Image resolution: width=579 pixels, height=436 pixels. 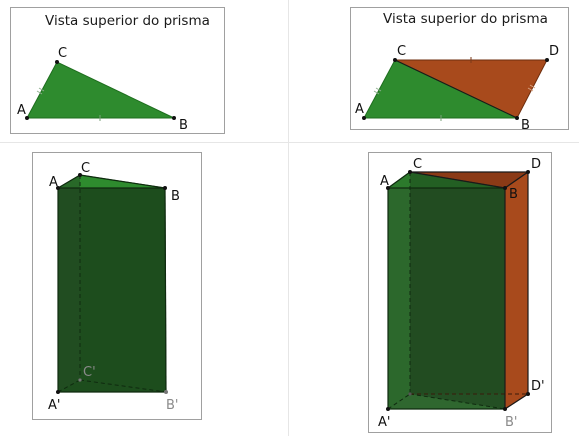 What do you see at coordinates (457, 290) in the screenshot?
I see `inner-plane-cb` at bounding box center [457, 290].